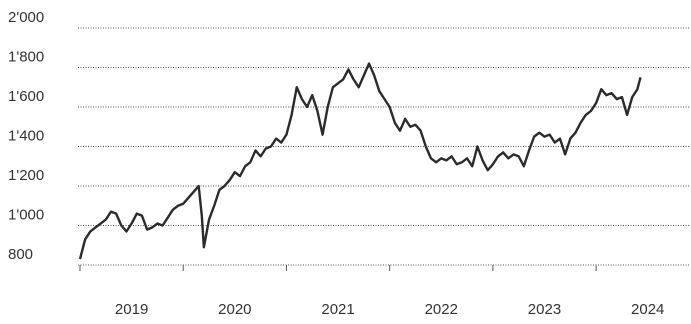  What do you see at coordinates (337, 309) in the screenshot?
I see `x-tick-label: 2021` at bounding box center [337, 309].